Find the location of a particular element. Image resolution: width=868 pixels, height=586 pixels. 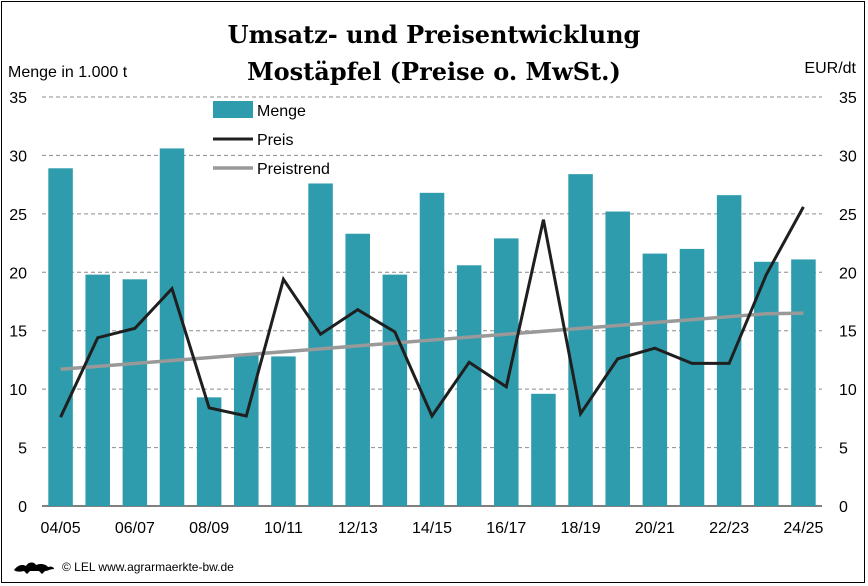

y-tick-label-left: 20 is located at coordinates (18, 273).